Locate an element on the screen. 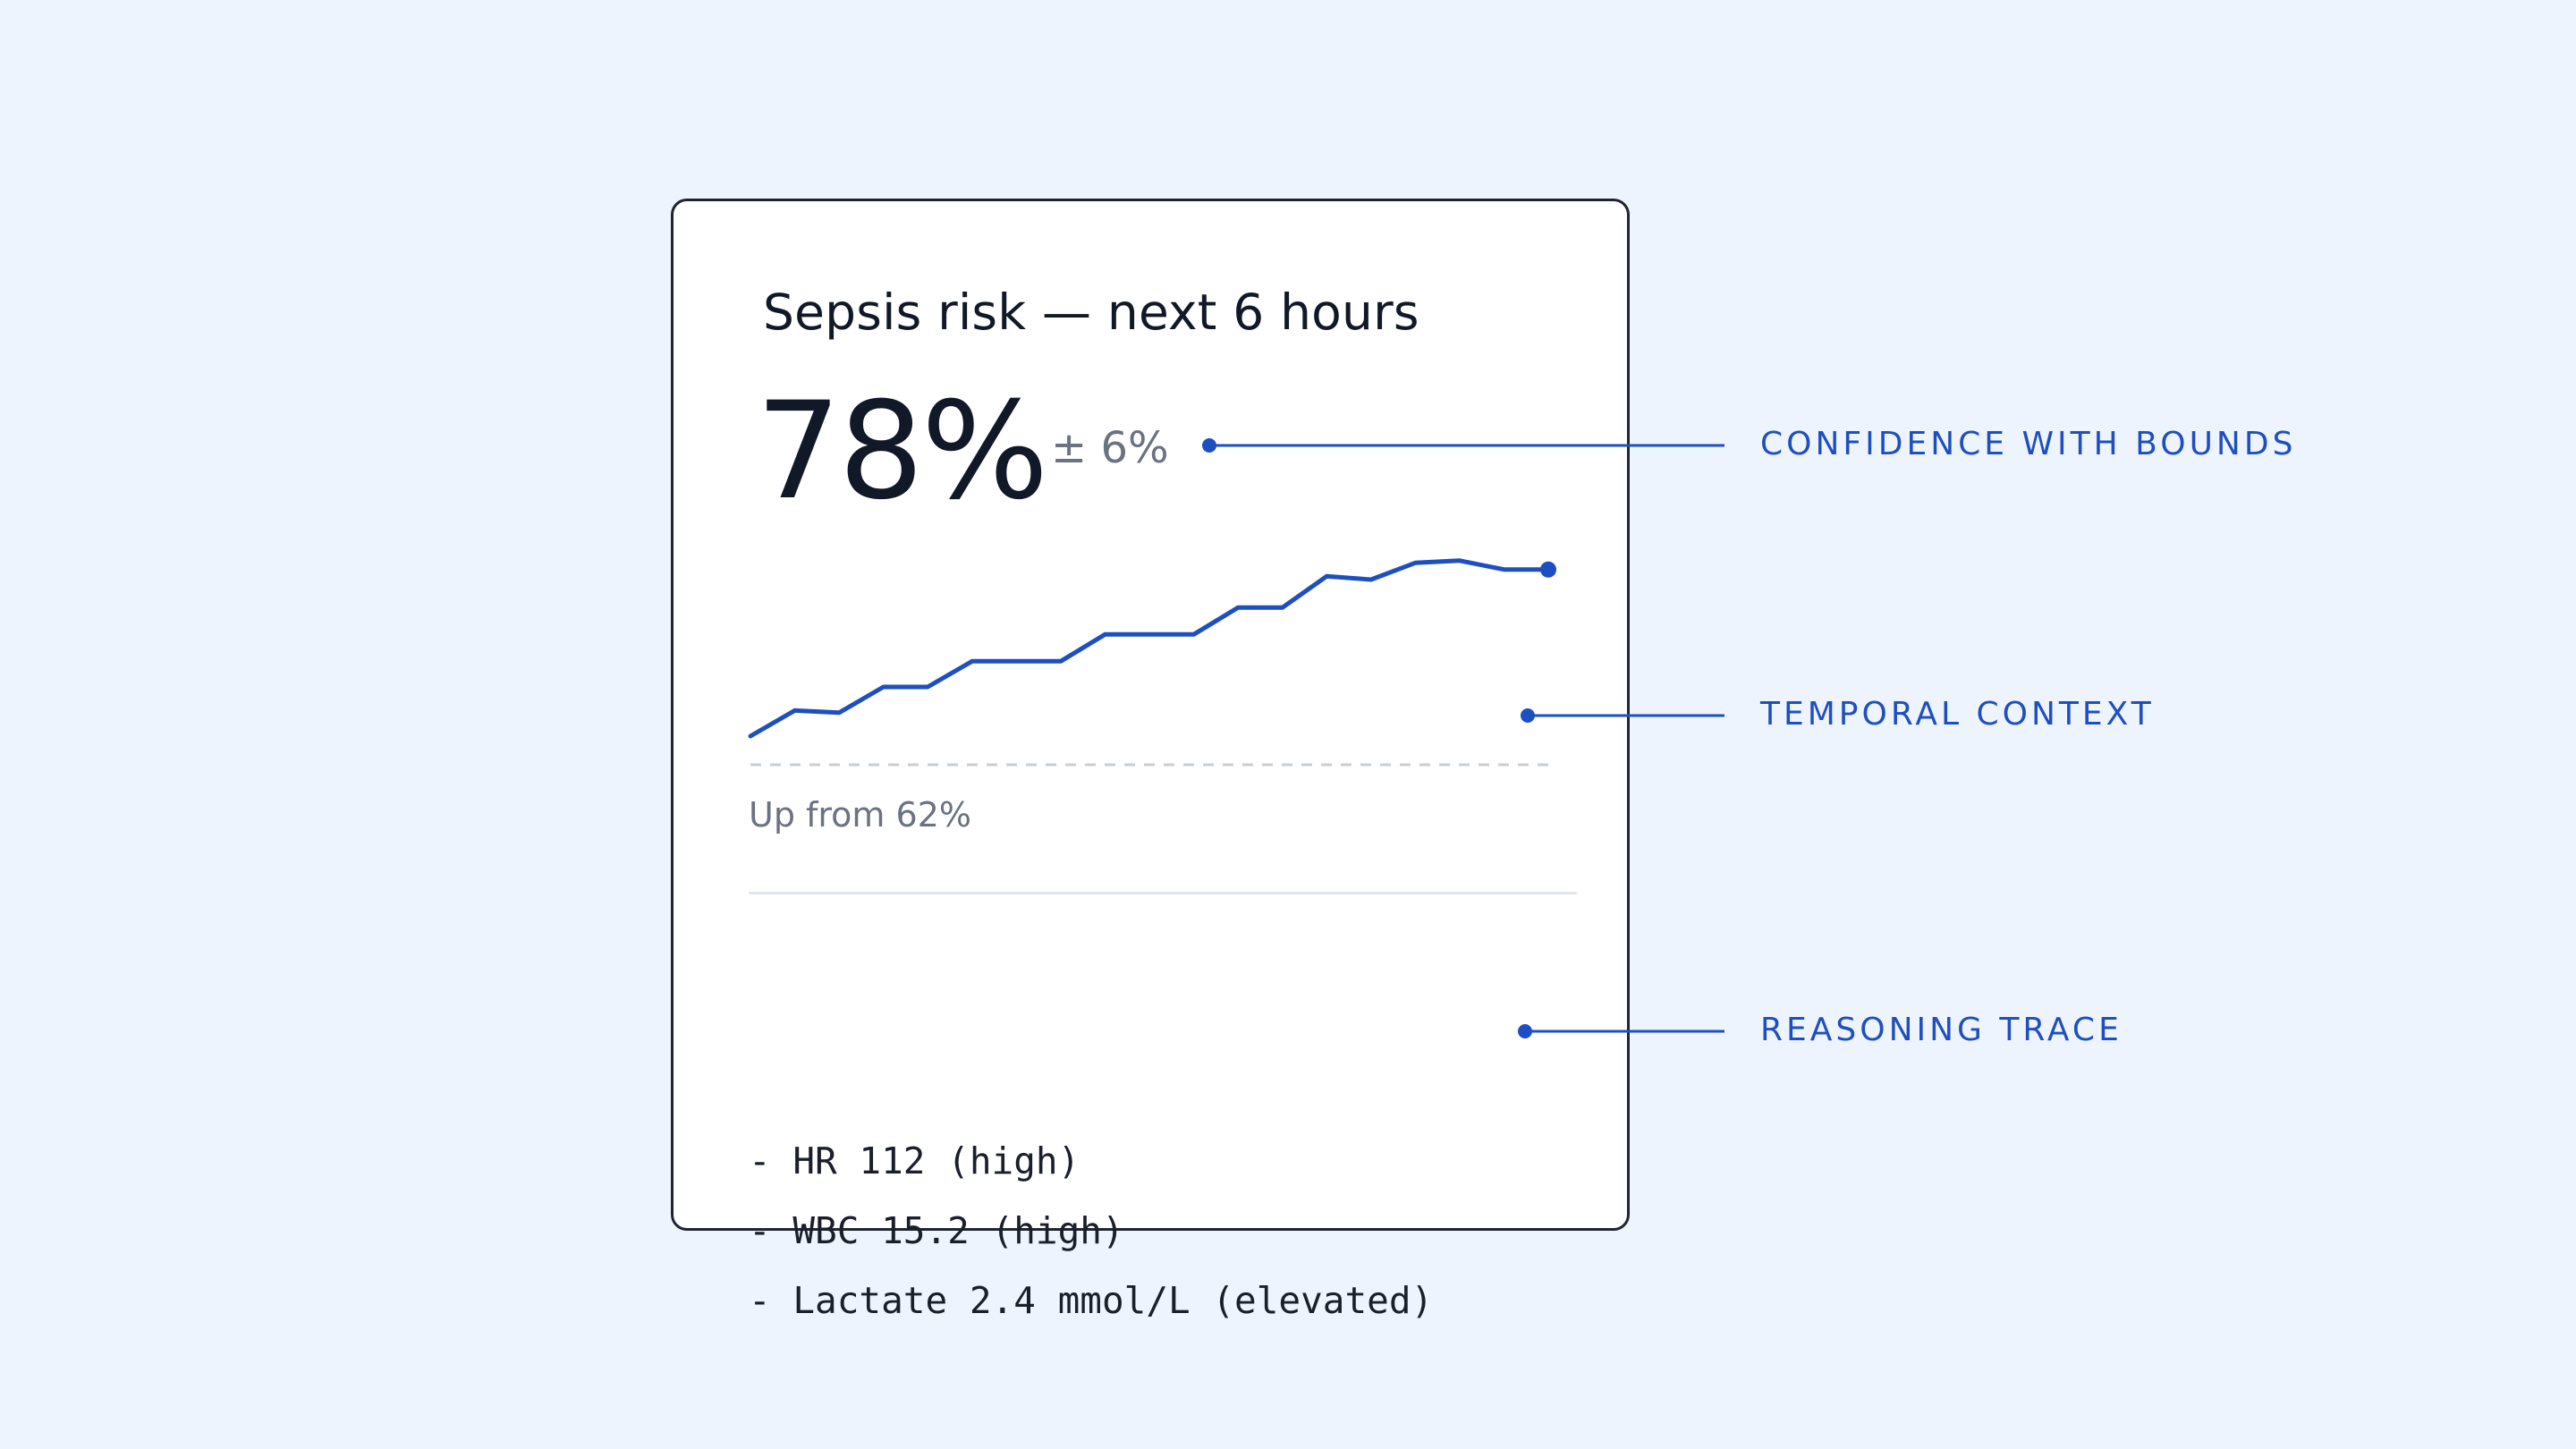 Image resolution: width=2576 pixels, height=1449 pixels. confidence-bounds: ± 6% is located at coordinates (1110, 448).